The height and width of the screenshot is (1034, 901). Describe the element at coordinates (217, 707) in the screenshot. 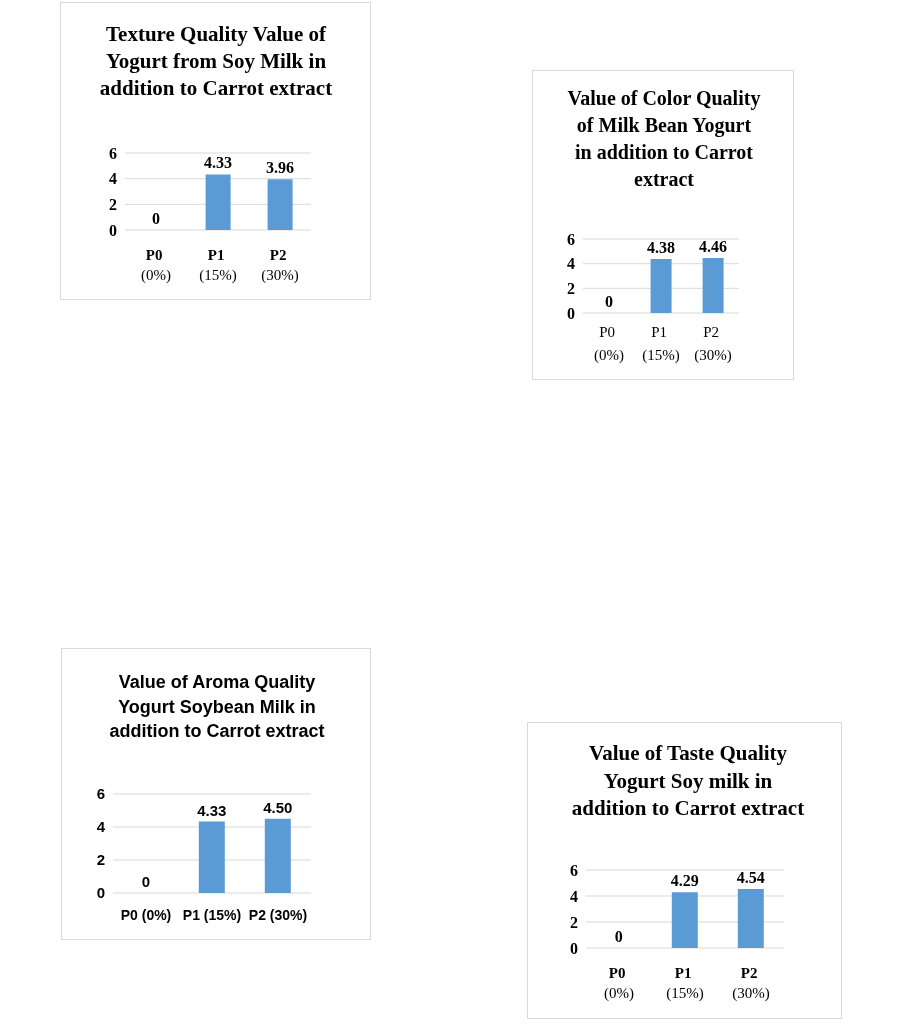

I see `chart-title: Value of Aroma Quality Yogurt Soybean Milk in addition to Carrot extract` at that location.